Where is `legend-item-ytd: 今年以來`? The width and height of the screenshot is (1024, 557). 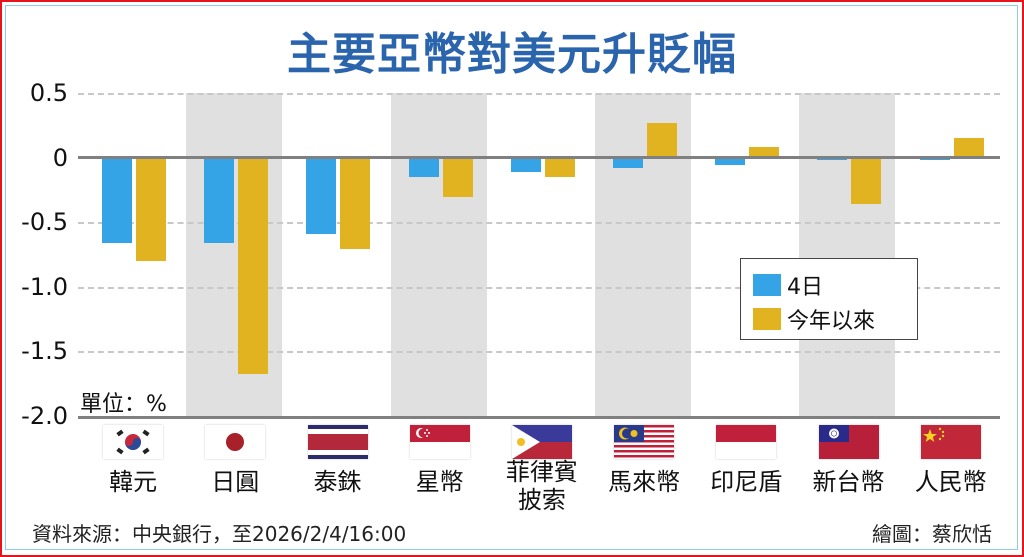
legend-item-ytd: 今年以來 is located at coordinates (814, 319).